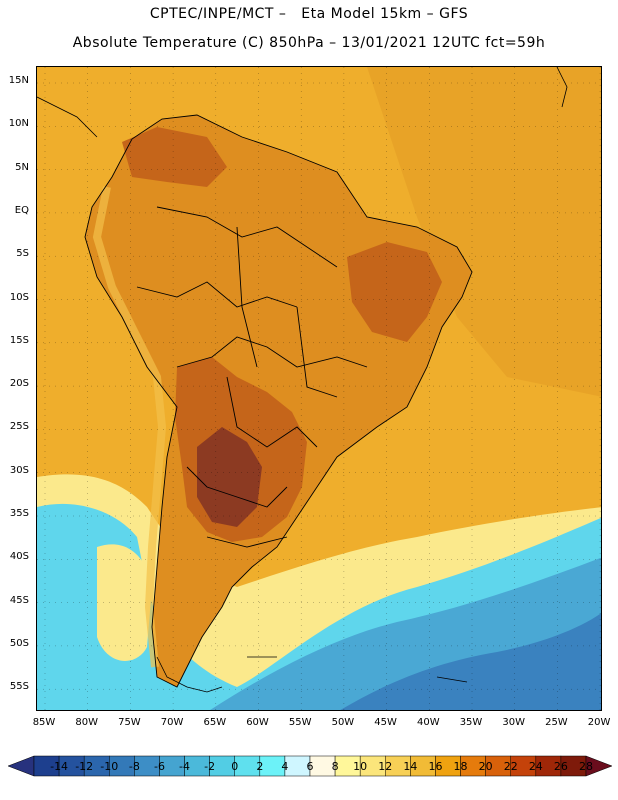 The image size is (618, 800). What do you see at coordinates (19, 384) in the screenshot?
I see `lat-label: 20S` at bounding box center [19, 384].